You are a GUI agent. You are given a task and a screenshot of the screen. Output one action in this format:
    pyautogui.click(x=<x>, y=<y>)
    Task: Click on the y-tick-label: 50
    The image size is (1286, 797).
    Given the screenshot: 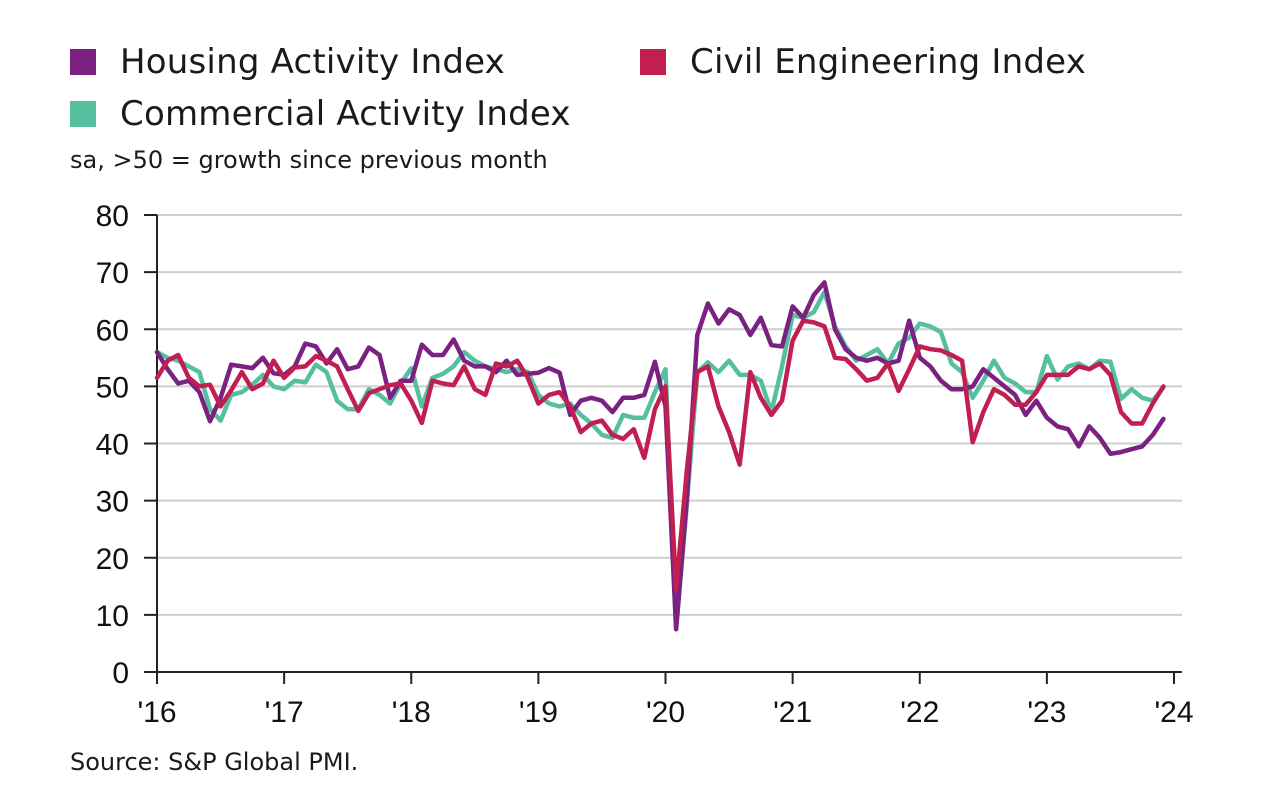 What is the action you would take?
    pyautogui.click(x=112, y=387)
    